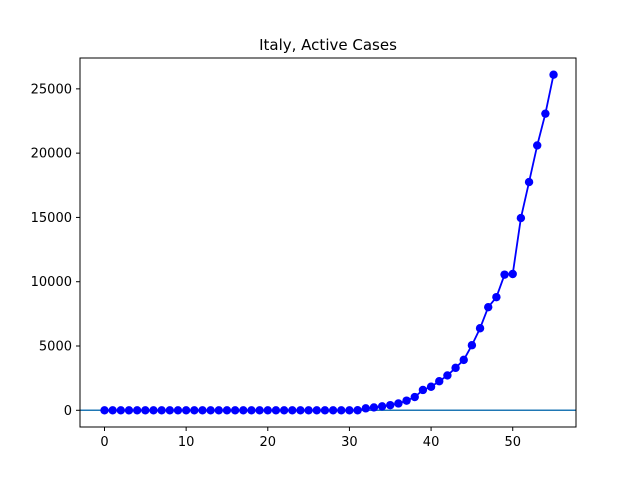 The height and width of the screenshot is (480, 640). What do you see at coordinates (328, 45) in the screenshot?
I see `chart-title: Italy, Active Cases` at bounding box center [328, 45].